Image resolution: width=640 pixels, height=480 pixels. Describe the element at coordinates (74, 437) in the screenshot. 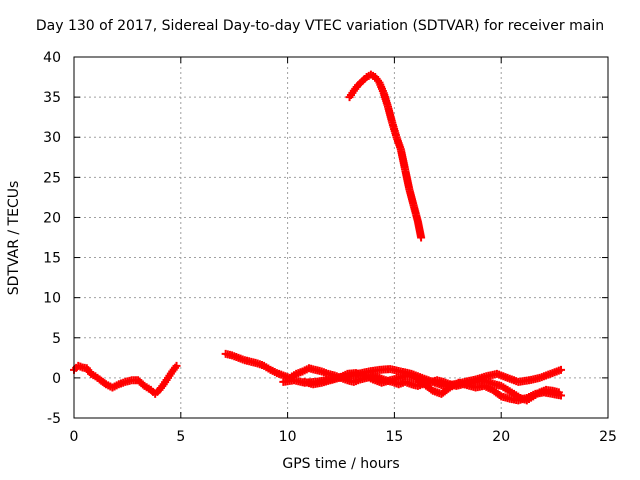

I see `x-tick-label: 0` at that location.